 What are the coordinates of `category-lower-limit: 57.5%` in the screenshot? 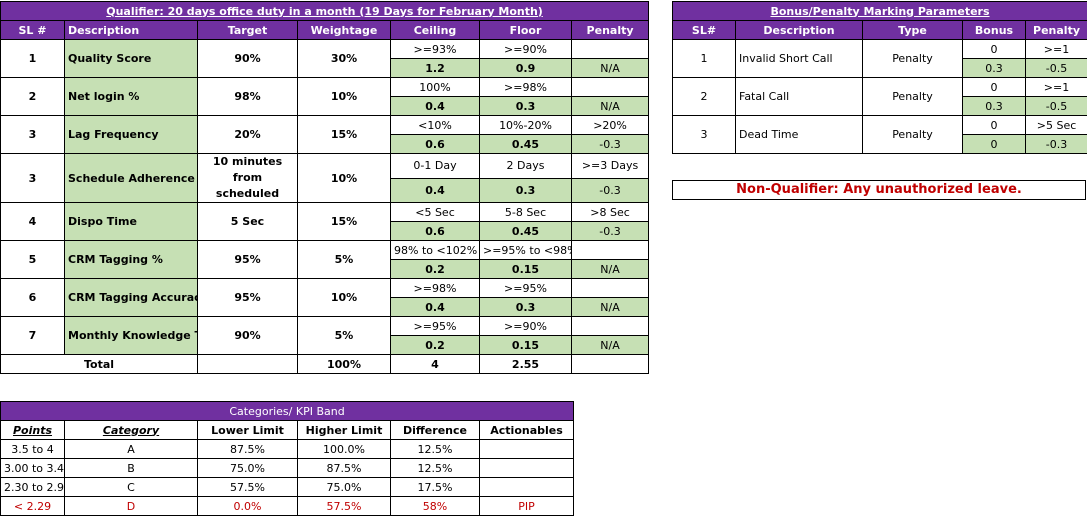 It's located at (247, 487).